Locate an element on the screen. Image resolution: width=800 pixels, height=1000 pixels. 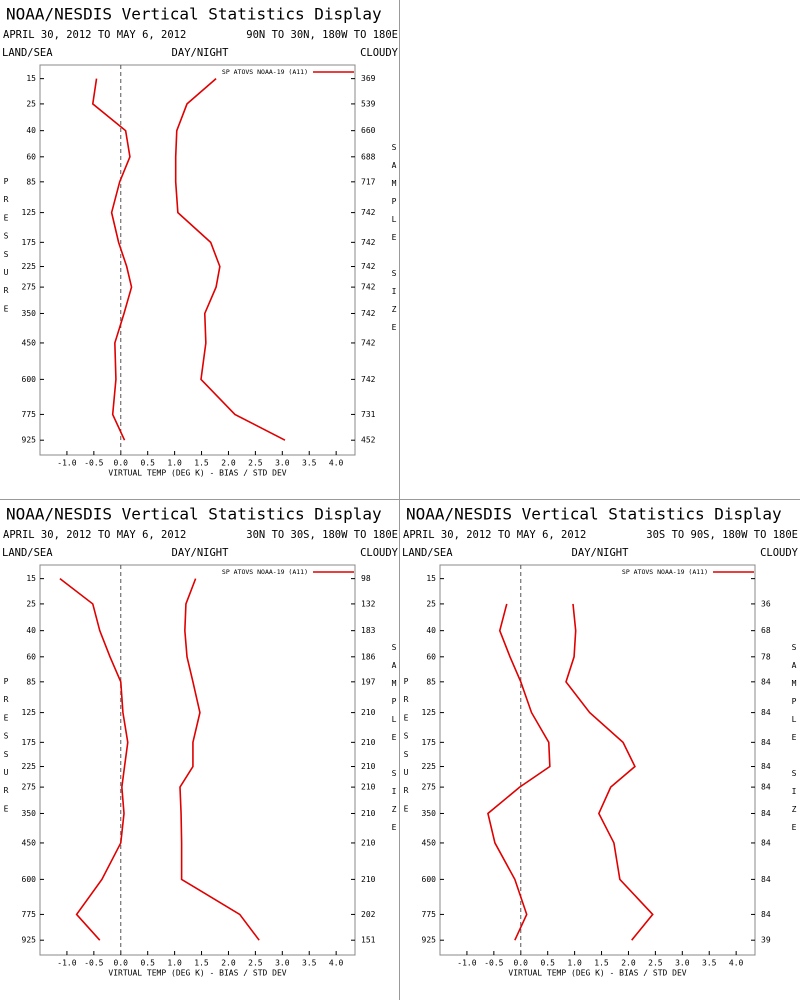
subtitle: APRIL 30, 2012 TO MAY 6, 2012 is located at coordinates (494, 535).